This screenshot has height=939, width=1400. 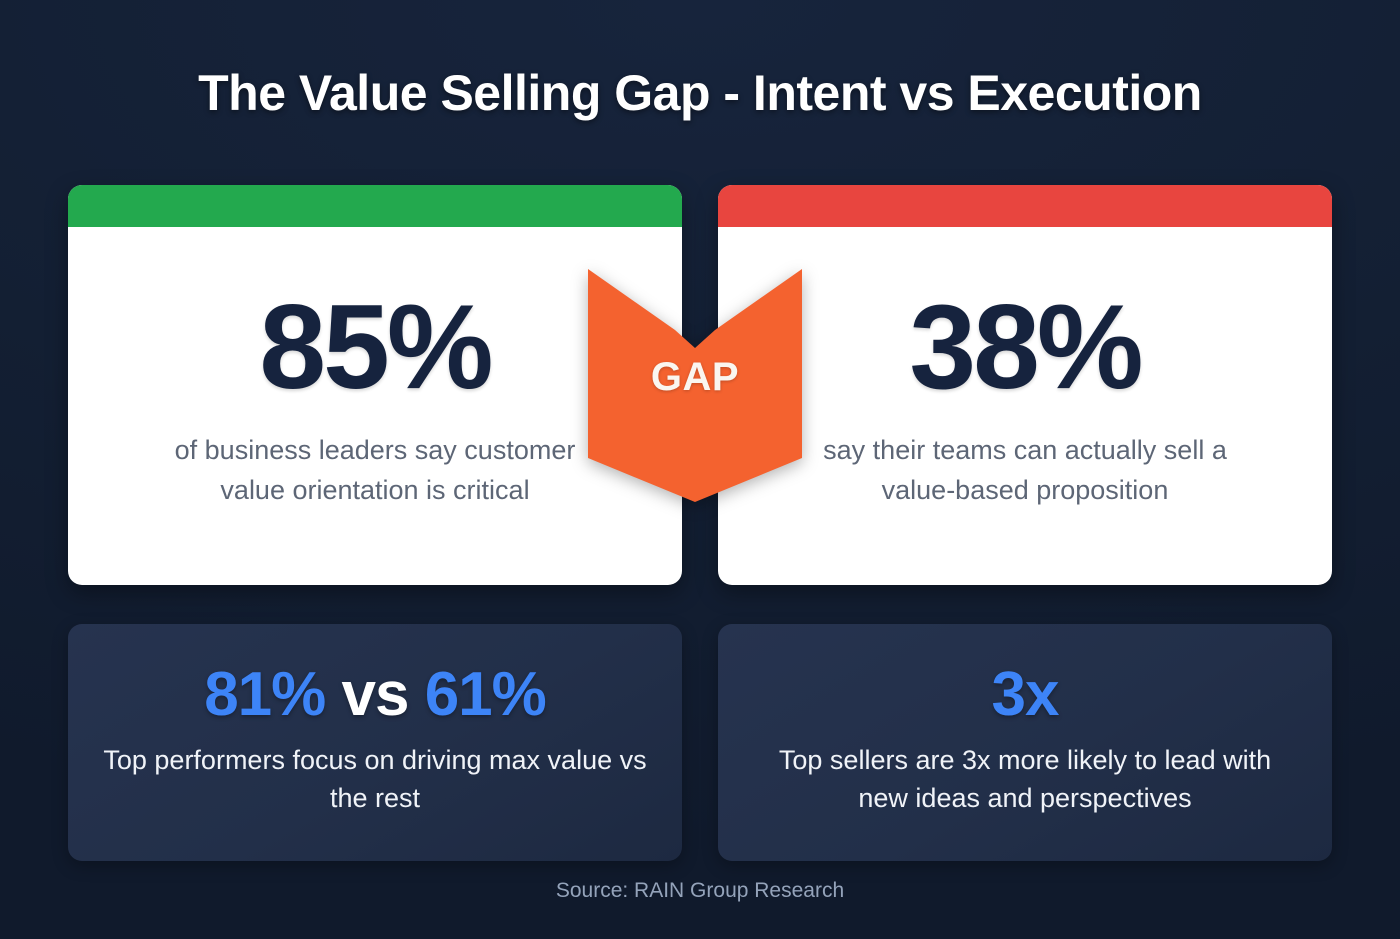 I want to click on info-stat-second: 61%, so click(x=485, y=694).